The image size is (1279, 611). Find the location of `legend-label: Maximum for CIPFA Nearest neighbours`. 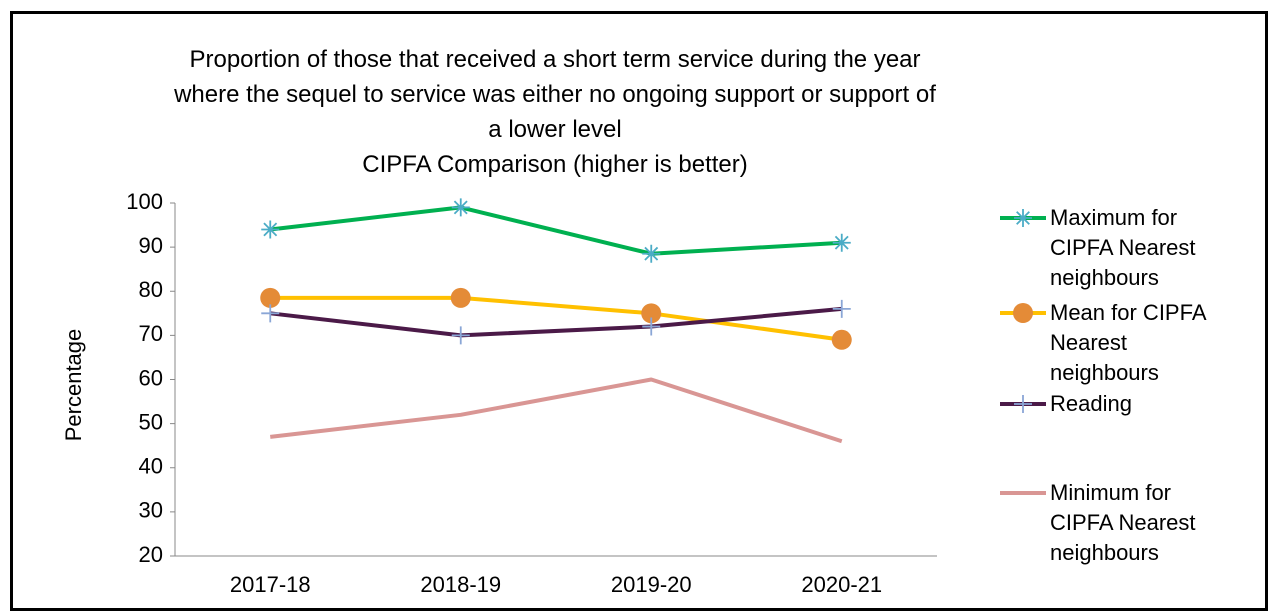

legend-label: Maximum for CIPFA Nearest neighbours is located at coordinates (1123, 247).